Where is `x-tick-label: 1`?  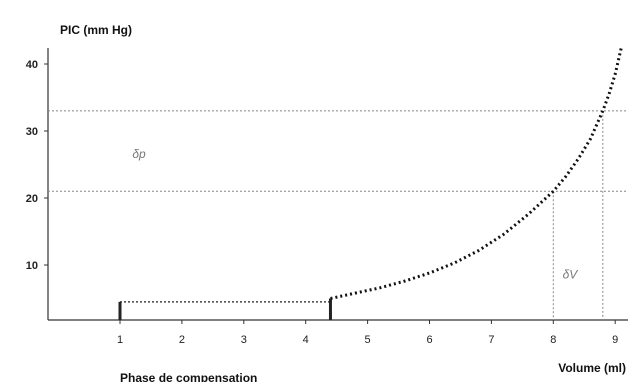
x-tick-label: 1 is located at coordinates (120, 340).